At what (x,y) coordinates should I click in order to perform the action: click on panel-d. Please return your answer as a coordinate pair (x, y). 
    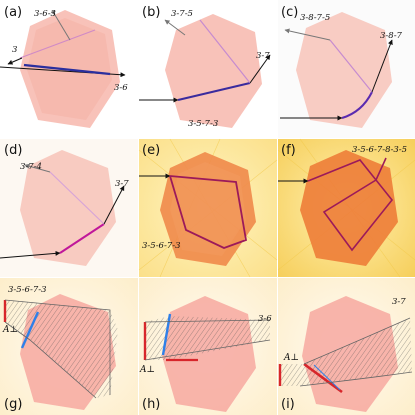
    Looking at the image, I should click on (69, 208).